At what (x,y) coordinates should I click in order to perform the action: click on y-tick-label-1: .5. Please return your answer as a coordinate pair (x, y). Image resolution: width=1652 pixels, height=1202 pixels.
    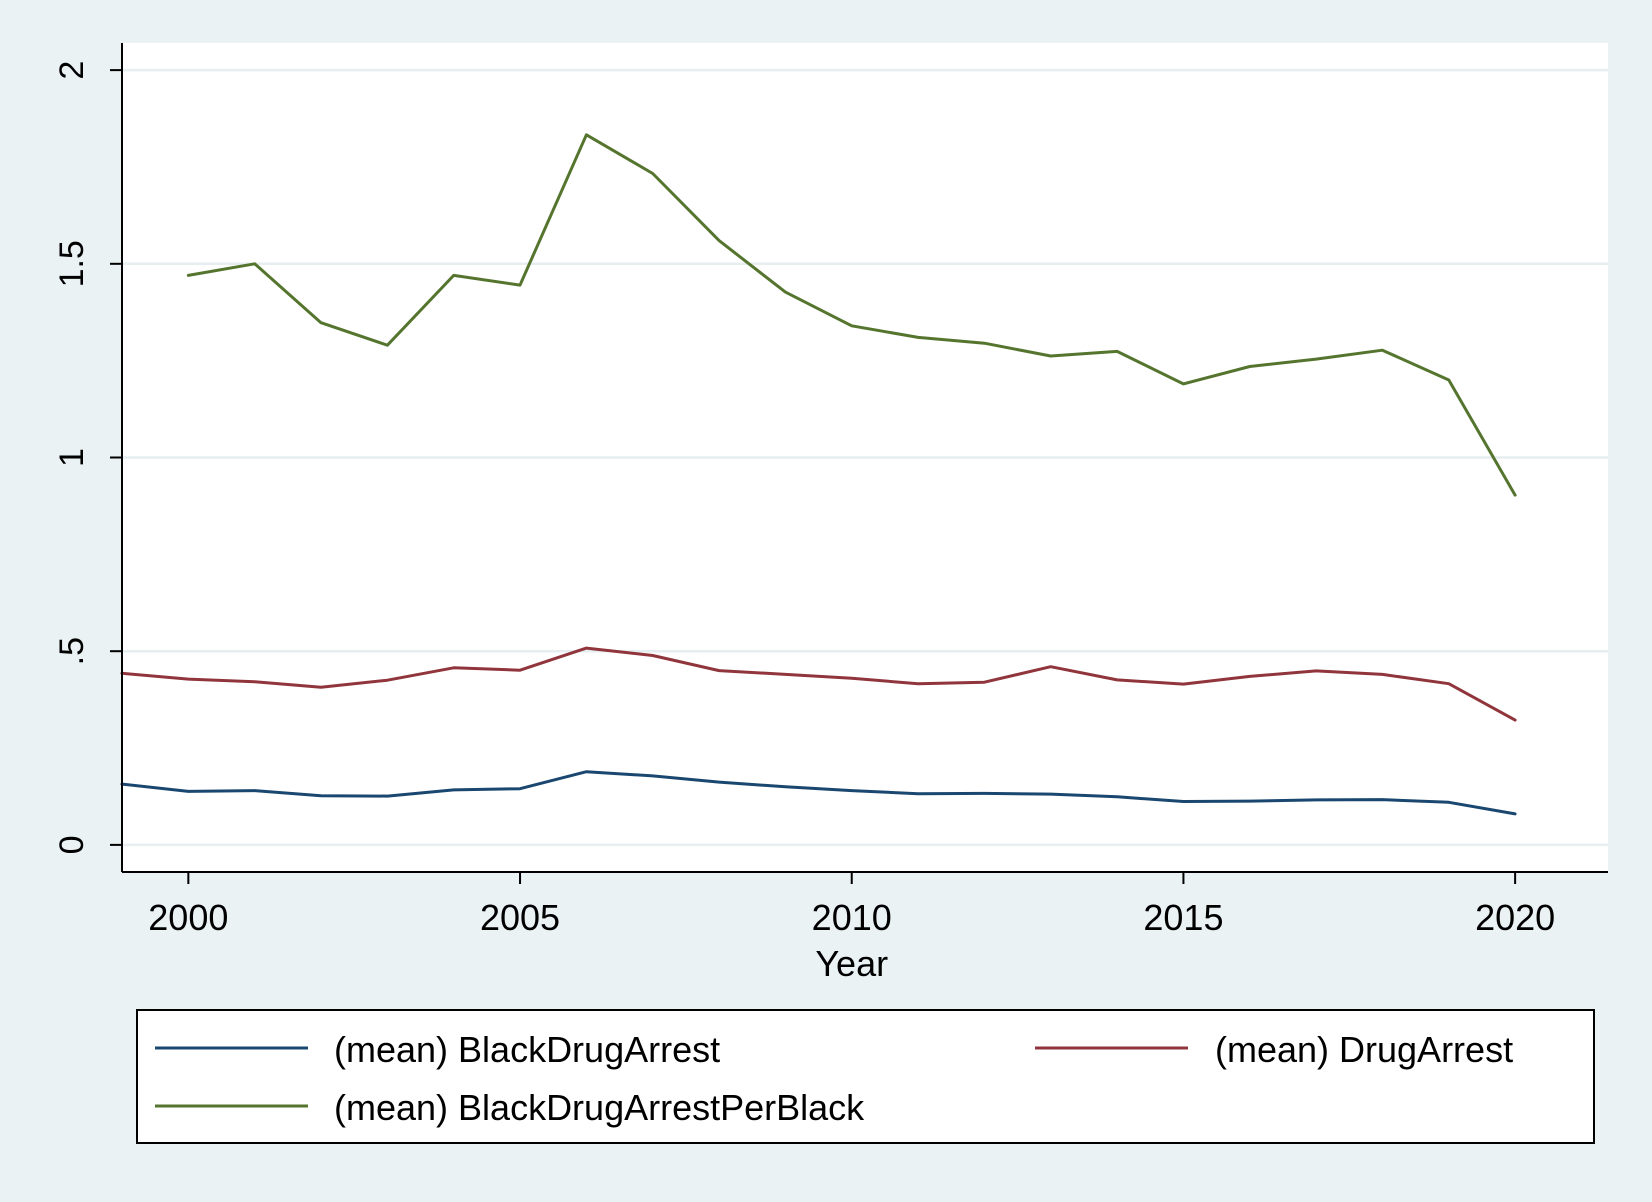
    Looking at the image, I should click on (72, 651).